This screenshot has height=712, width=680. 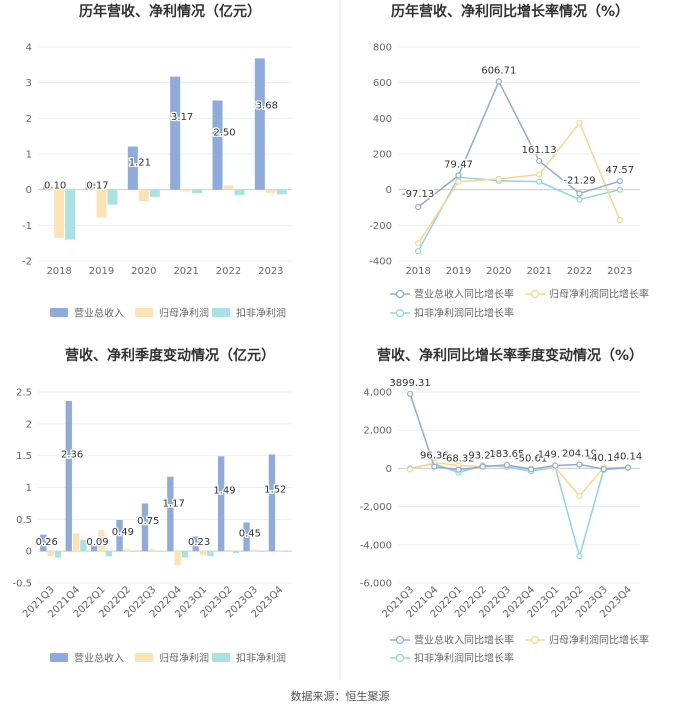 What do you see at coordinates (531, 458) in the screenshot?
I see `data-label: -50.61` at bounding box center [531, 458].